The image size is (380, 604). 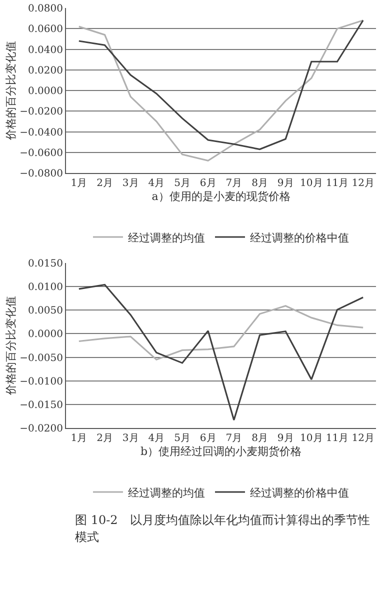 I want to click on caption: 图 10-2 以月度均值除以年化均值而计算得出的季节性模式, so click(x=223, y=529).